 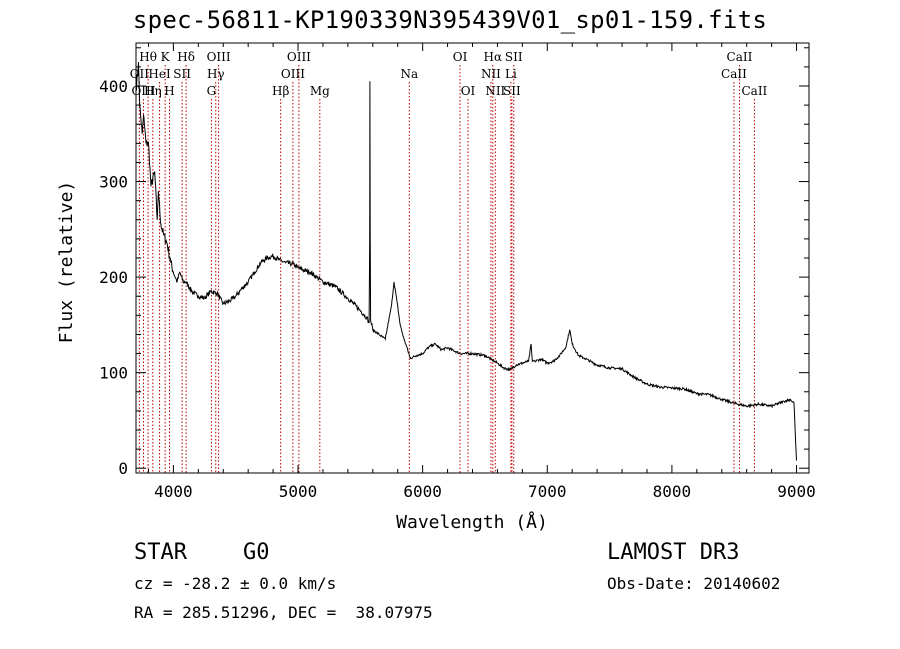 What do you see at coordinates (113, 277) in the screenshot?
I see `y-tick-label: 200` at bounding box center [113, 277].